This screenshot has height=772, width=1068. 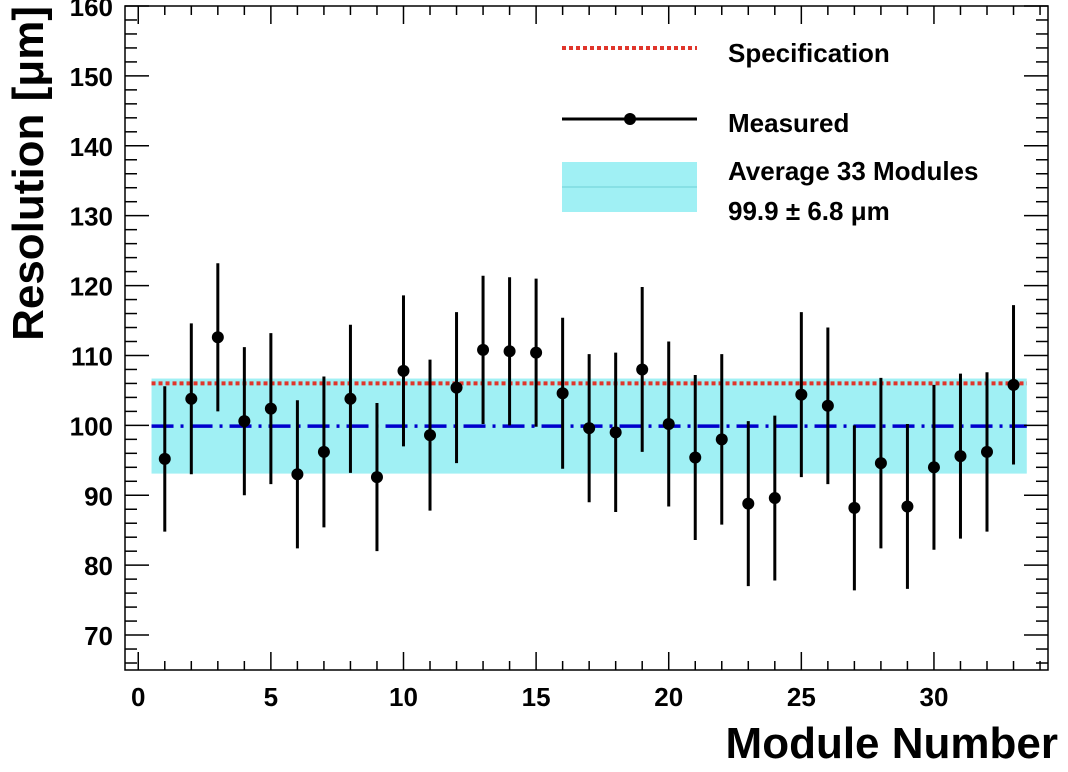 I want to click on legend-measured-label: Measured, so click(x=788, y=123).